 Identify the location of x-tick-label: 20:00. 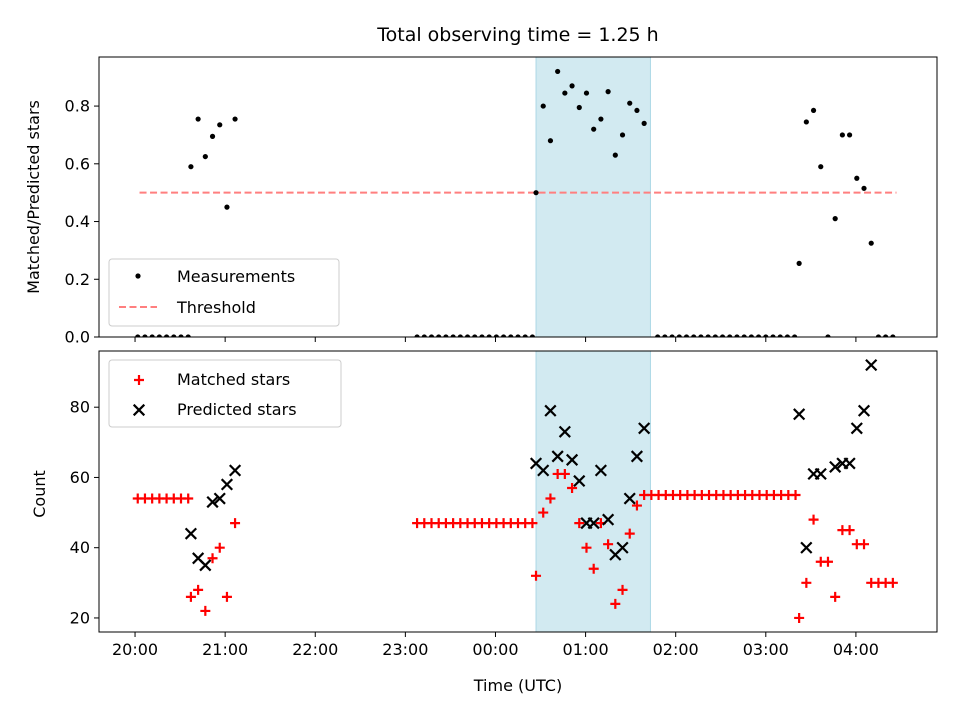
(135, 649).